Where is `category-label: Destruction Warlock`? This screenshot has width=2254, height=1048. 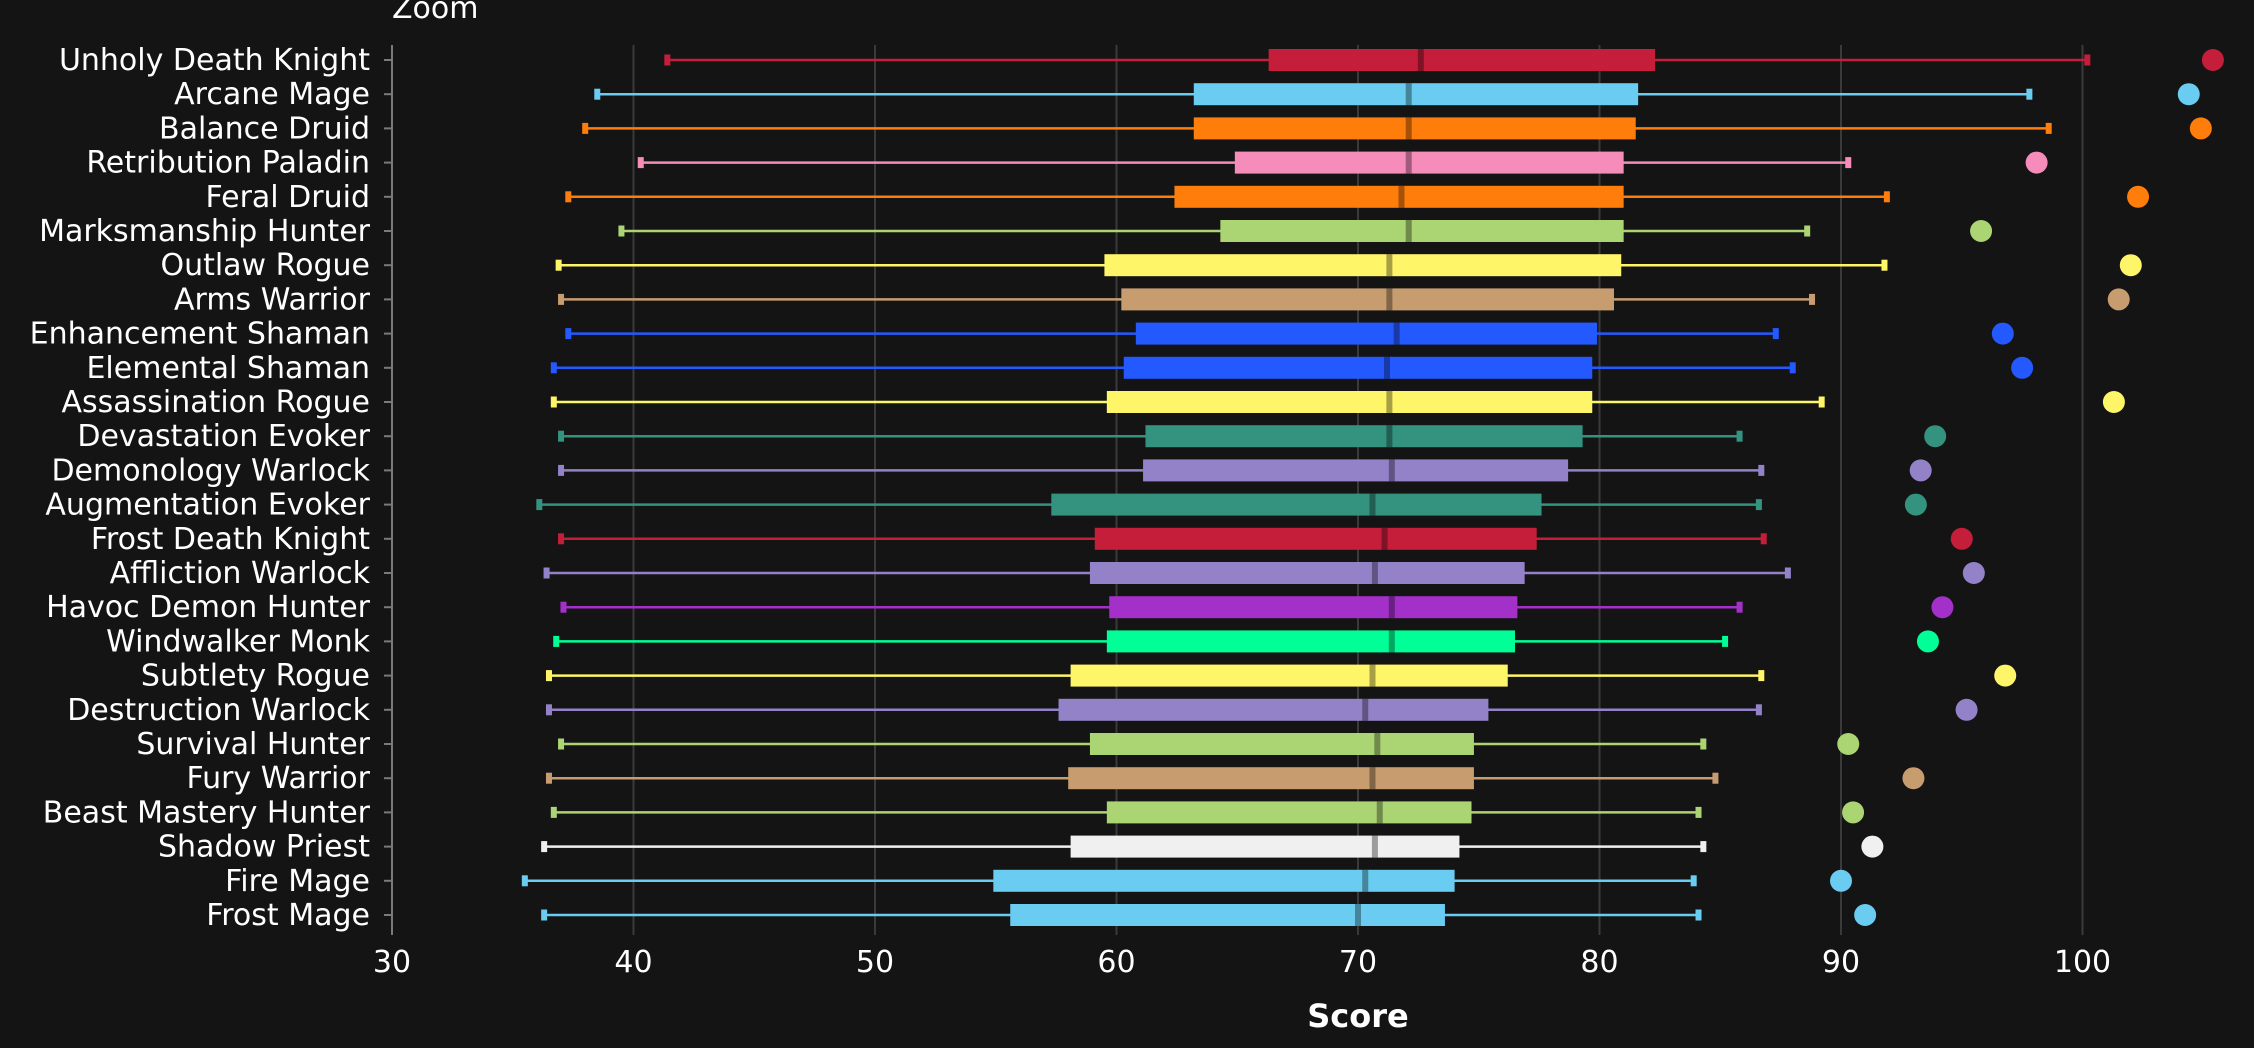
category-label: Destruction Warlock is located at coordinates (218, 710).